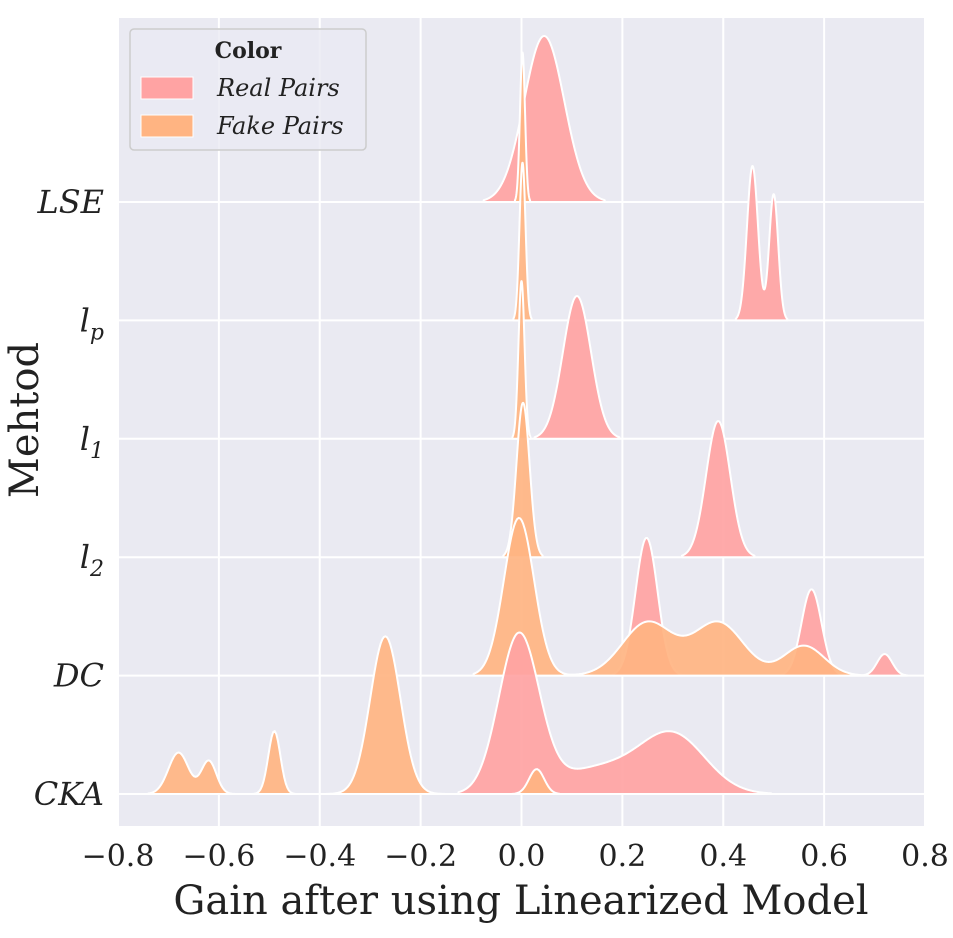 The image size is (953, 938). I want to click on category-label-dc: DC, so click(78, 676).